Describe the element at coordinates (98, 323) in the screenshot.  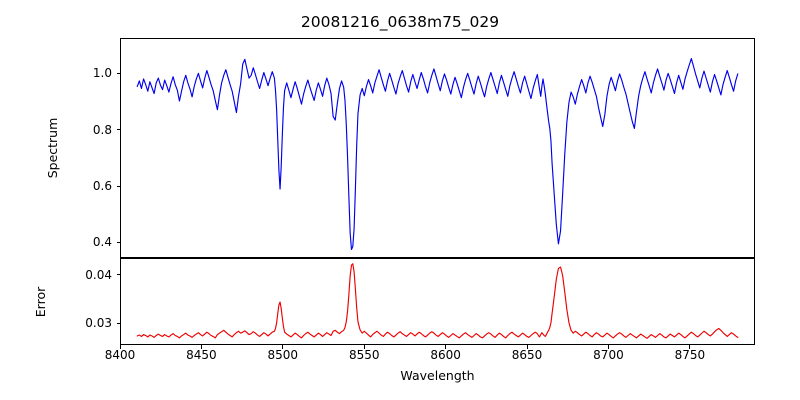
I see `y-tick-label: 0.03` at that location.